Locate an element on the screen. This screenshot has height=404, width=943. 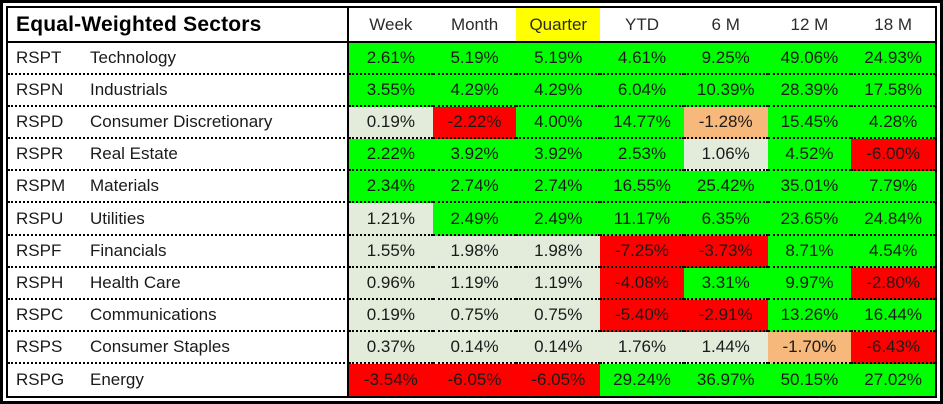
ticker-label: RSPN is located at coordinates (40, 90).